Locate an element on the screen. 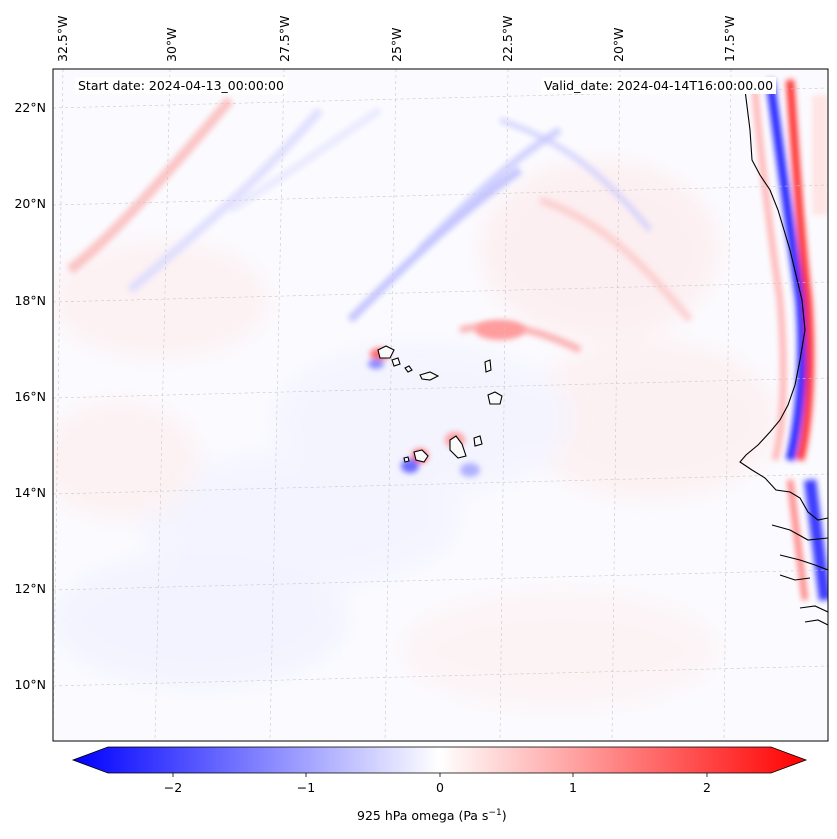  colorbar: −2 −1 0 1 2 is located at coordinates (439, 770).